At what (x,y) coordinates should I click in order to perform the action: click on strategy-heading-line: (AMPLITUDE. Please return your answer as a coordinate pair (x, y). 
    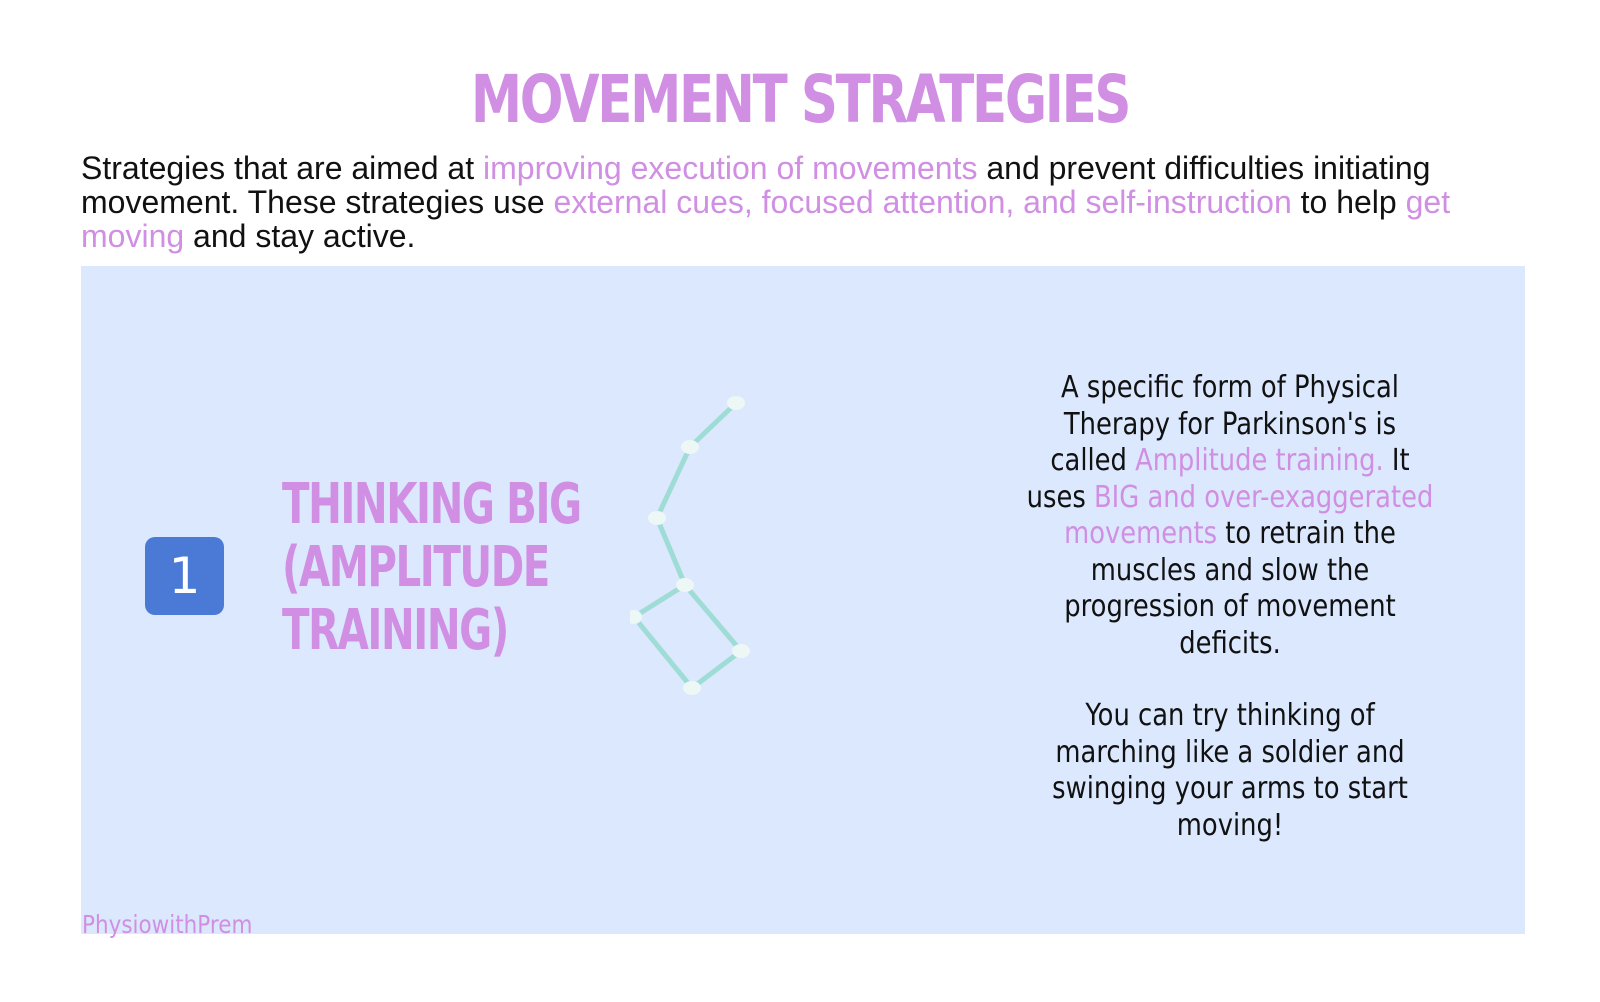
    Looking at the image, I should click on (416, 567).